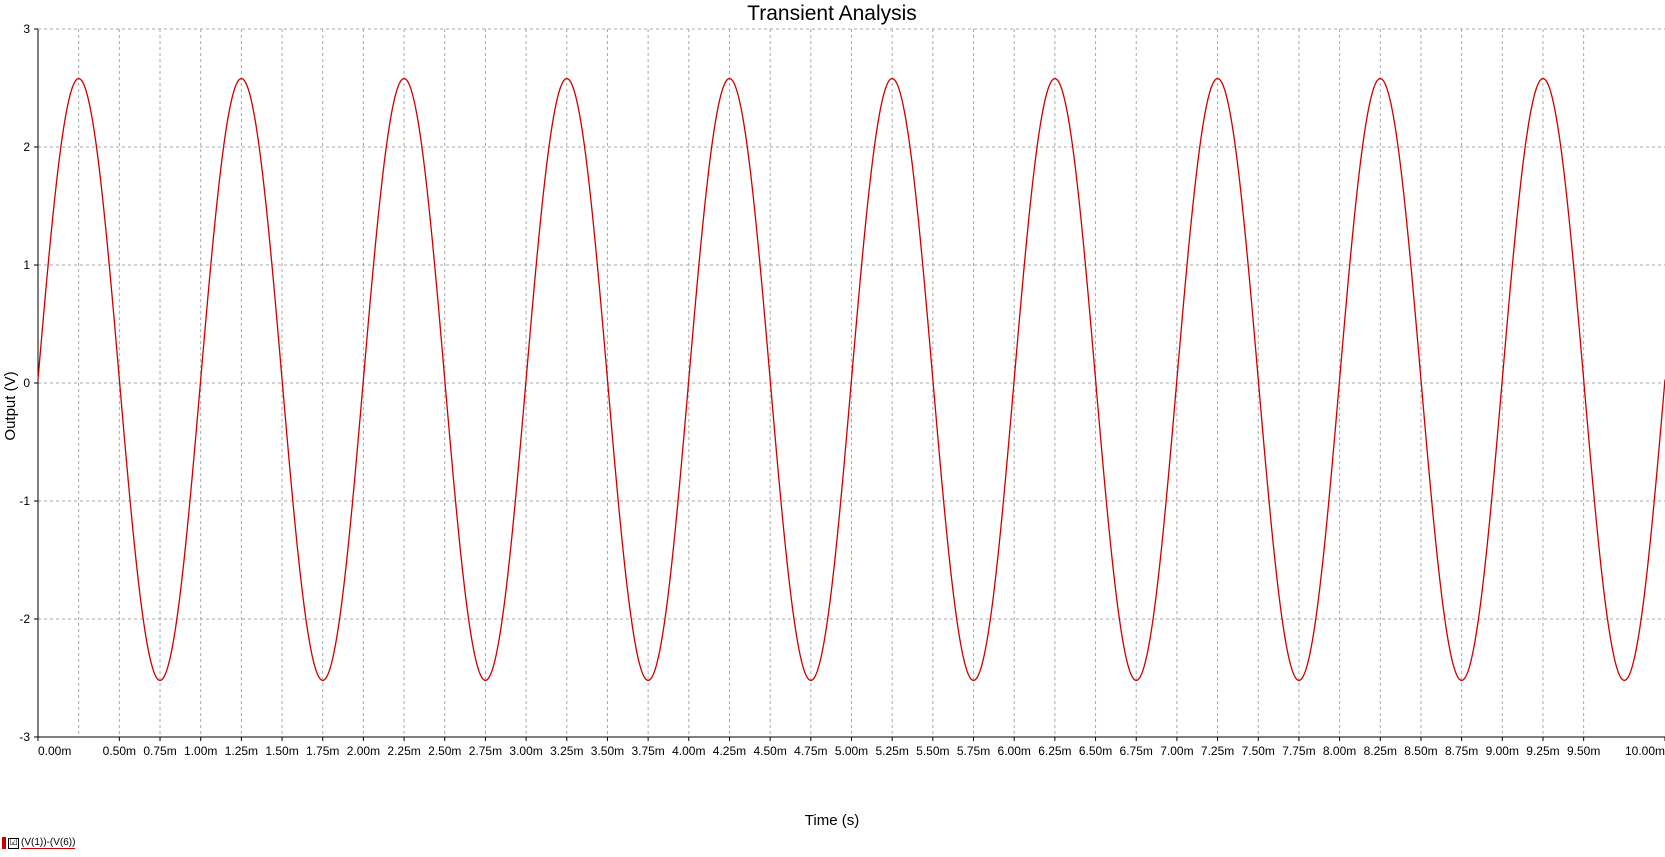 This screenshot has height=857, width=1665. What do you see at coordinates (973, 751) in the screenshot?
I see `x-tick-label: 5.75m` at bounding box center [973, 751].